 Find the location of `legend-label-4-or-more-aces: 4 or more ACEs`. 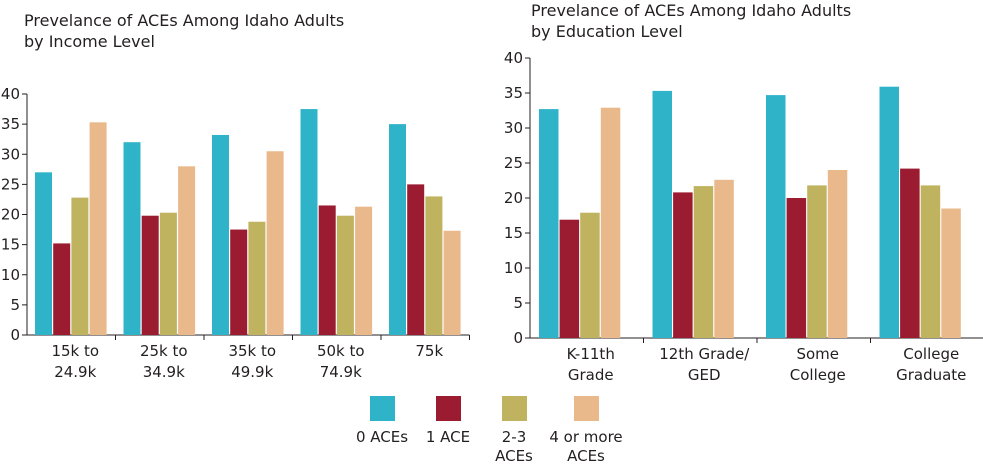

legend-label-4-or-more-aces: 4 or more ACEs is located at coordinates (586, 446).